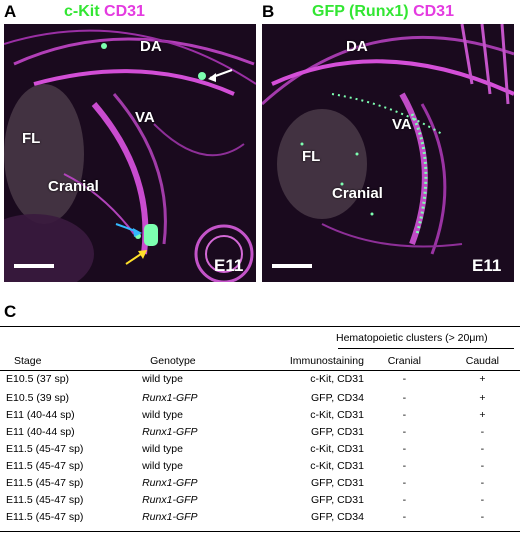 This screenshot has height=537, width=520. I want to click on table-row: E11 (40-44 sp) wild type c-Kit, CD31 - +, so click(260, 414).